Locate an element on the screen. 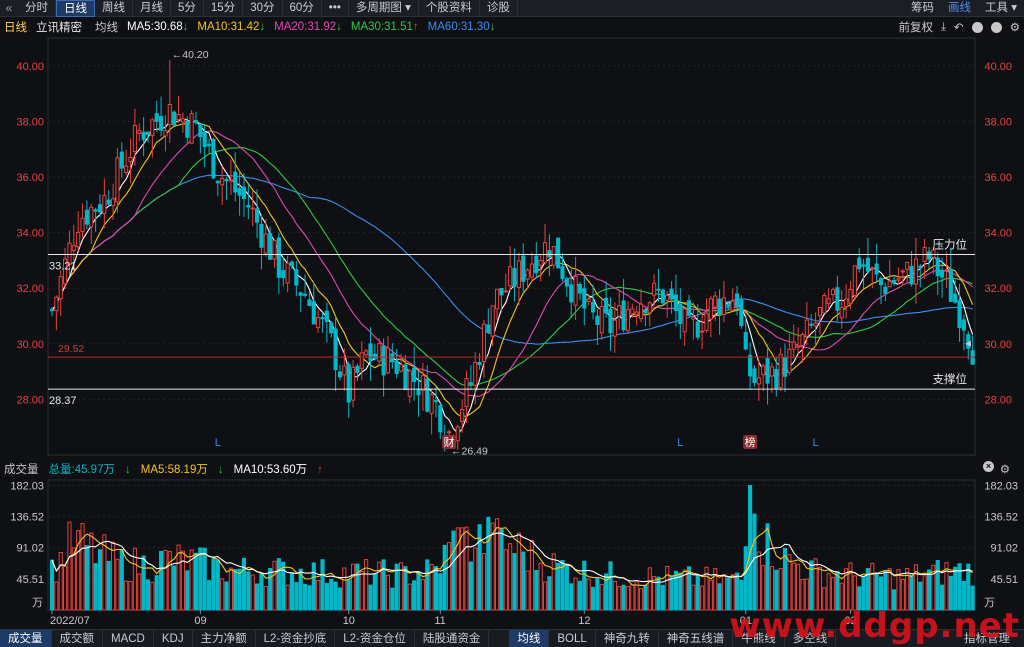 Image resolution: width=1024 pixels, height=647 pixels. volume-settings-icon: ⚙ is located at coordinates (1004, 470).